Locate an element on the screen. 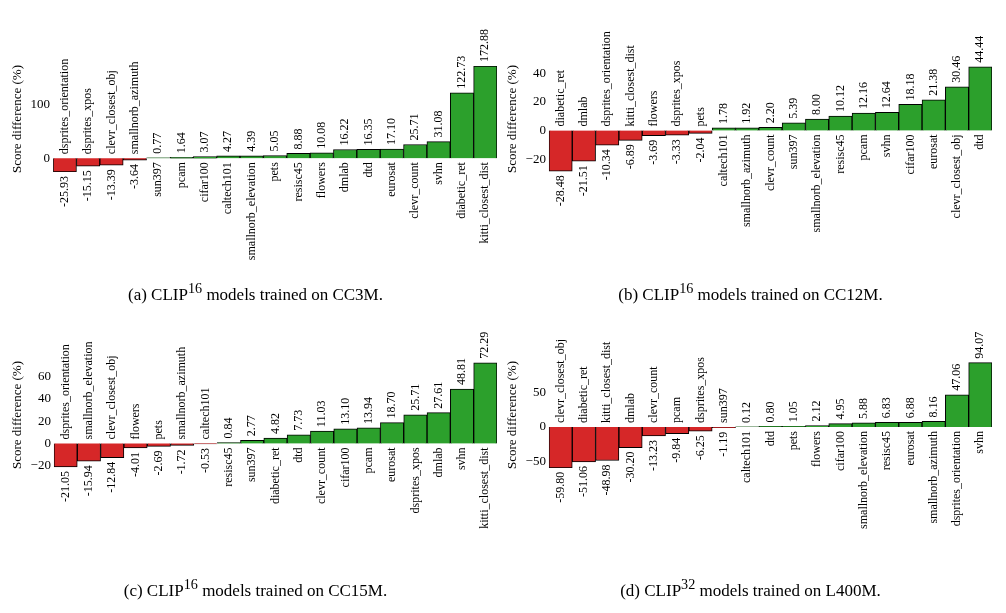 Image resolution: width=1006 pixels, height=613 pixels. data-label: 8.16 is located at coordinates (932, 407).